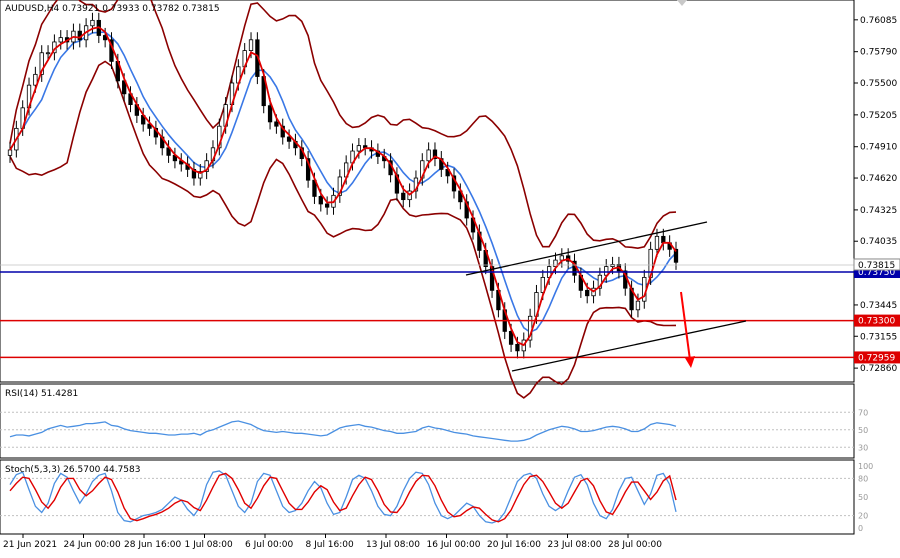 The width and height of the screenshot is (900, 558). What do you see at coordinates (30, 545) in the screenshot?
I see `x-tick-label: 21 Jun 2021` at bounding box center [30, 545].